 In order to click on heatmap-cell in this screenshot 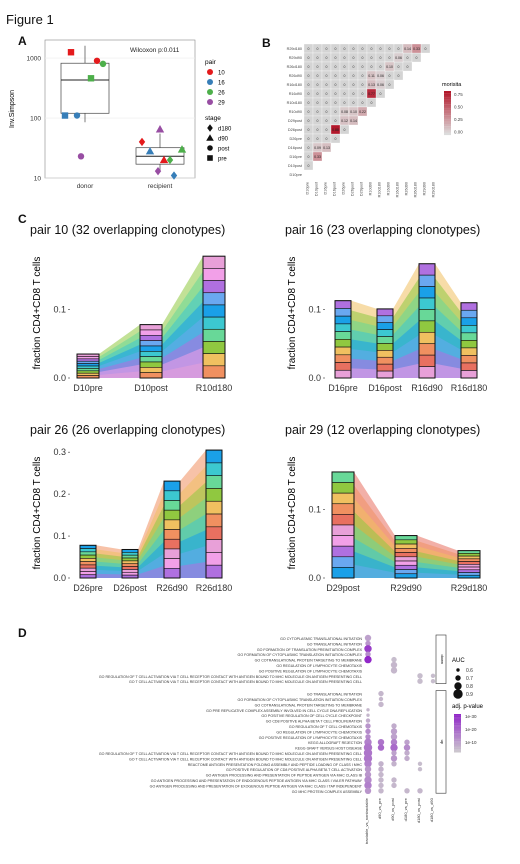, I will do `click(398, 75)`.